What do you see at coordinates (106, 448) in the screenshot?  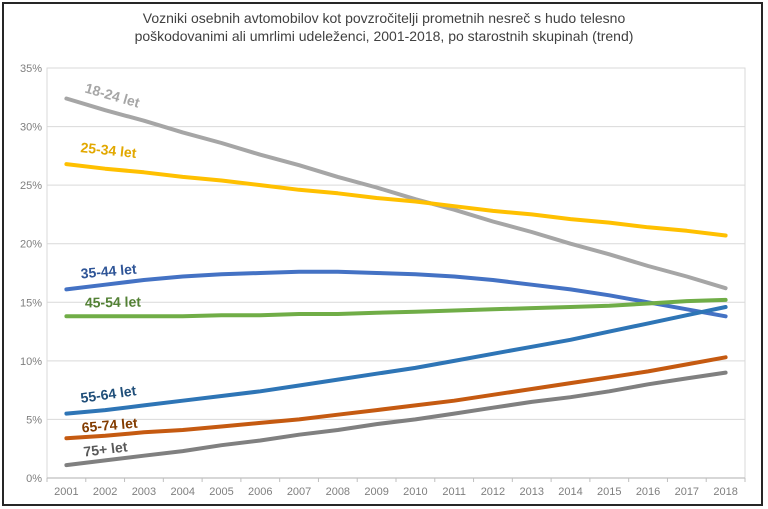 I see `series-label-75-let: 75+ let` at bounding box center [106, 448].